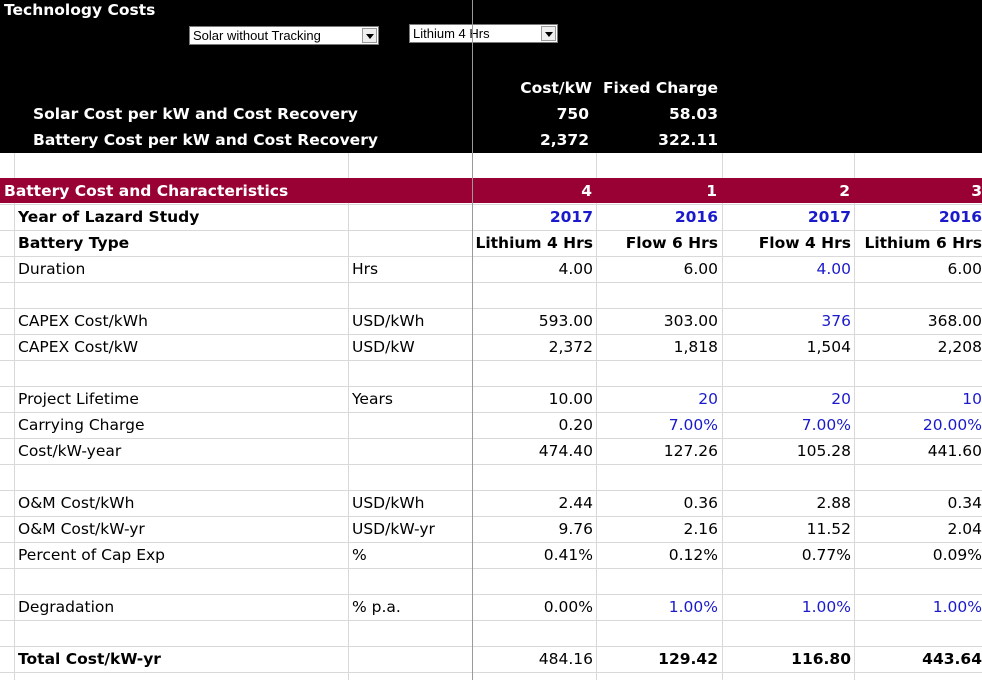 This screenshot has width=982, height=680. What do you see at coordinates (383, 347) in the screenshot?
I see `row-unit: USD/kW` at bounding box center [383, 347].